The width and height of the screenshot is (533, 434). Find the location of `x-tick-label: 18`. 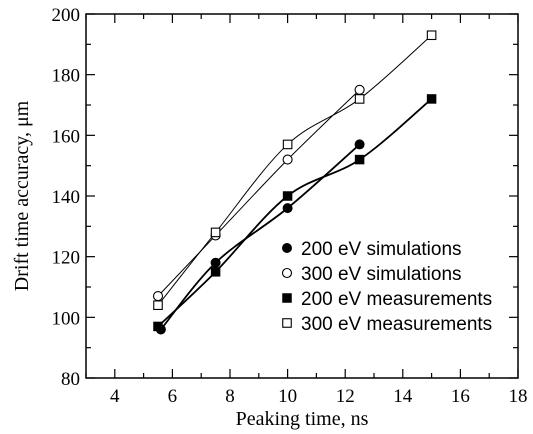

x-tick-label: 18 is located at coordinates (518, 396).